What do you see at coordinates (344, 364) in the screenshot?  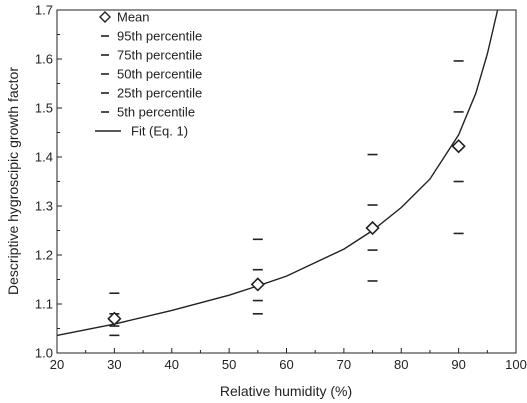 I see `x-tick-label: 70` at bounding box center [344, 364].